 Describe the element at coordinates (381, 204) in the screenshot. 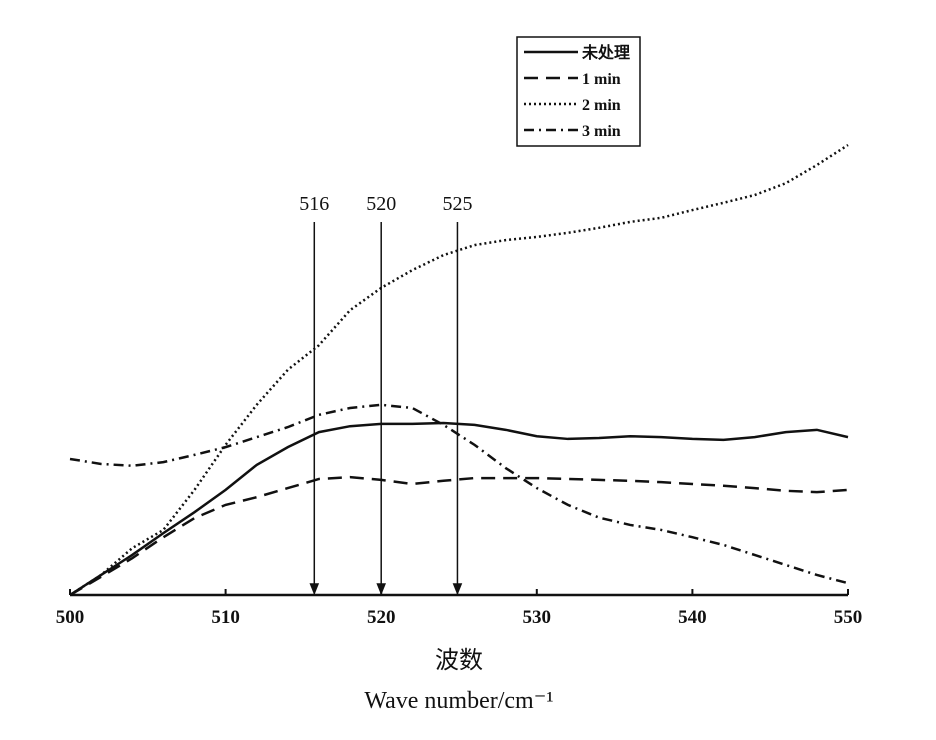

I see `annotation-label: 520` at that location.